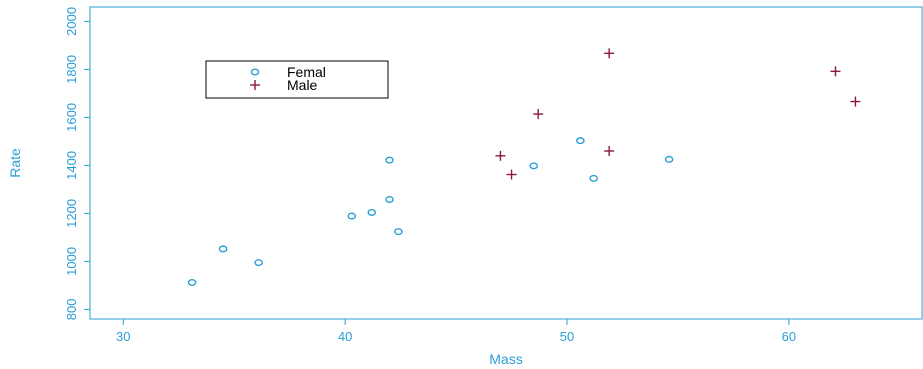  I want to click on legend-label-femal: Femal, so click(306, 72).